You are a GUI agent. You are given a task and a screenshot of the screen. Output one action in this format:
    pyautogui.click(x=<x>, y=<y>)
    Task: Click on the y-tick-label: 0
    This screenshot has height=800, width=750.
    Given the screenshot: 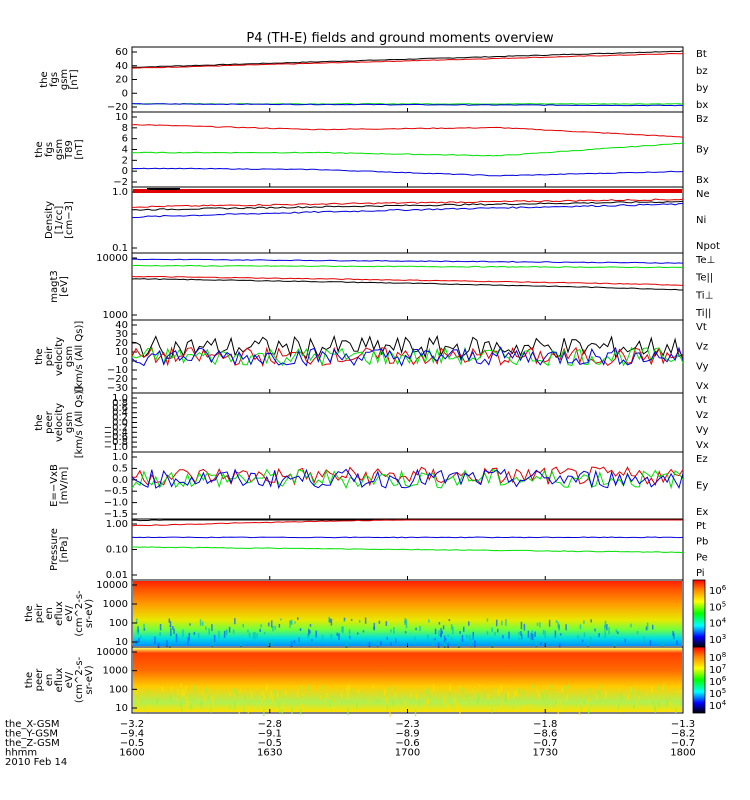 What is the action you would take?
    pyautogui.click(x=125, y=171)
    